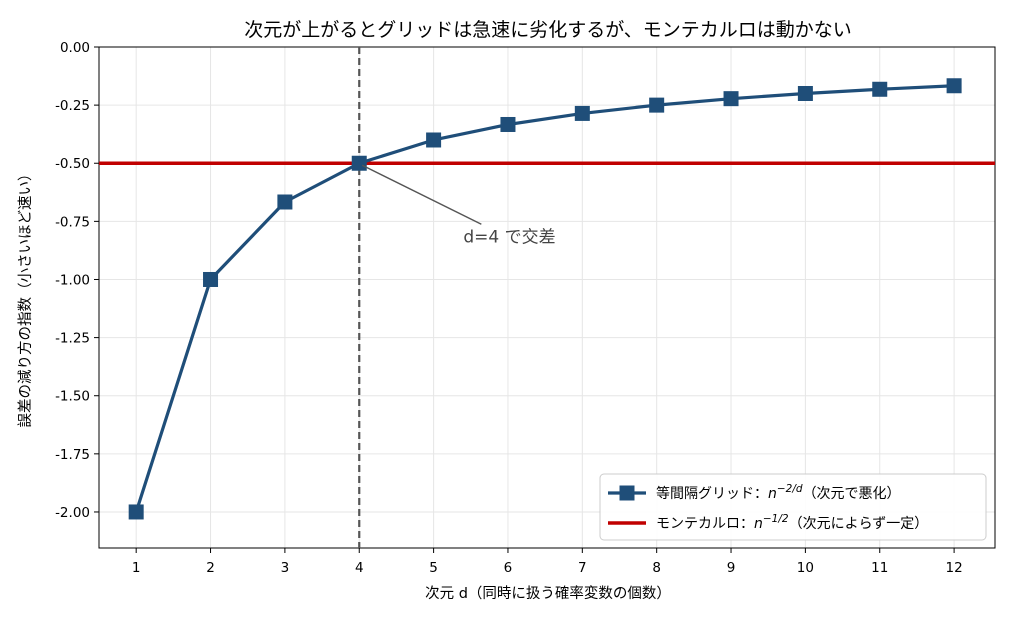 The width and height of the screenshot is (1014, 624). I want to click on chart-title: 次元が上がるとグリッドは急速に劣化するが、モンテカルロは動かない, so click(548, 30).